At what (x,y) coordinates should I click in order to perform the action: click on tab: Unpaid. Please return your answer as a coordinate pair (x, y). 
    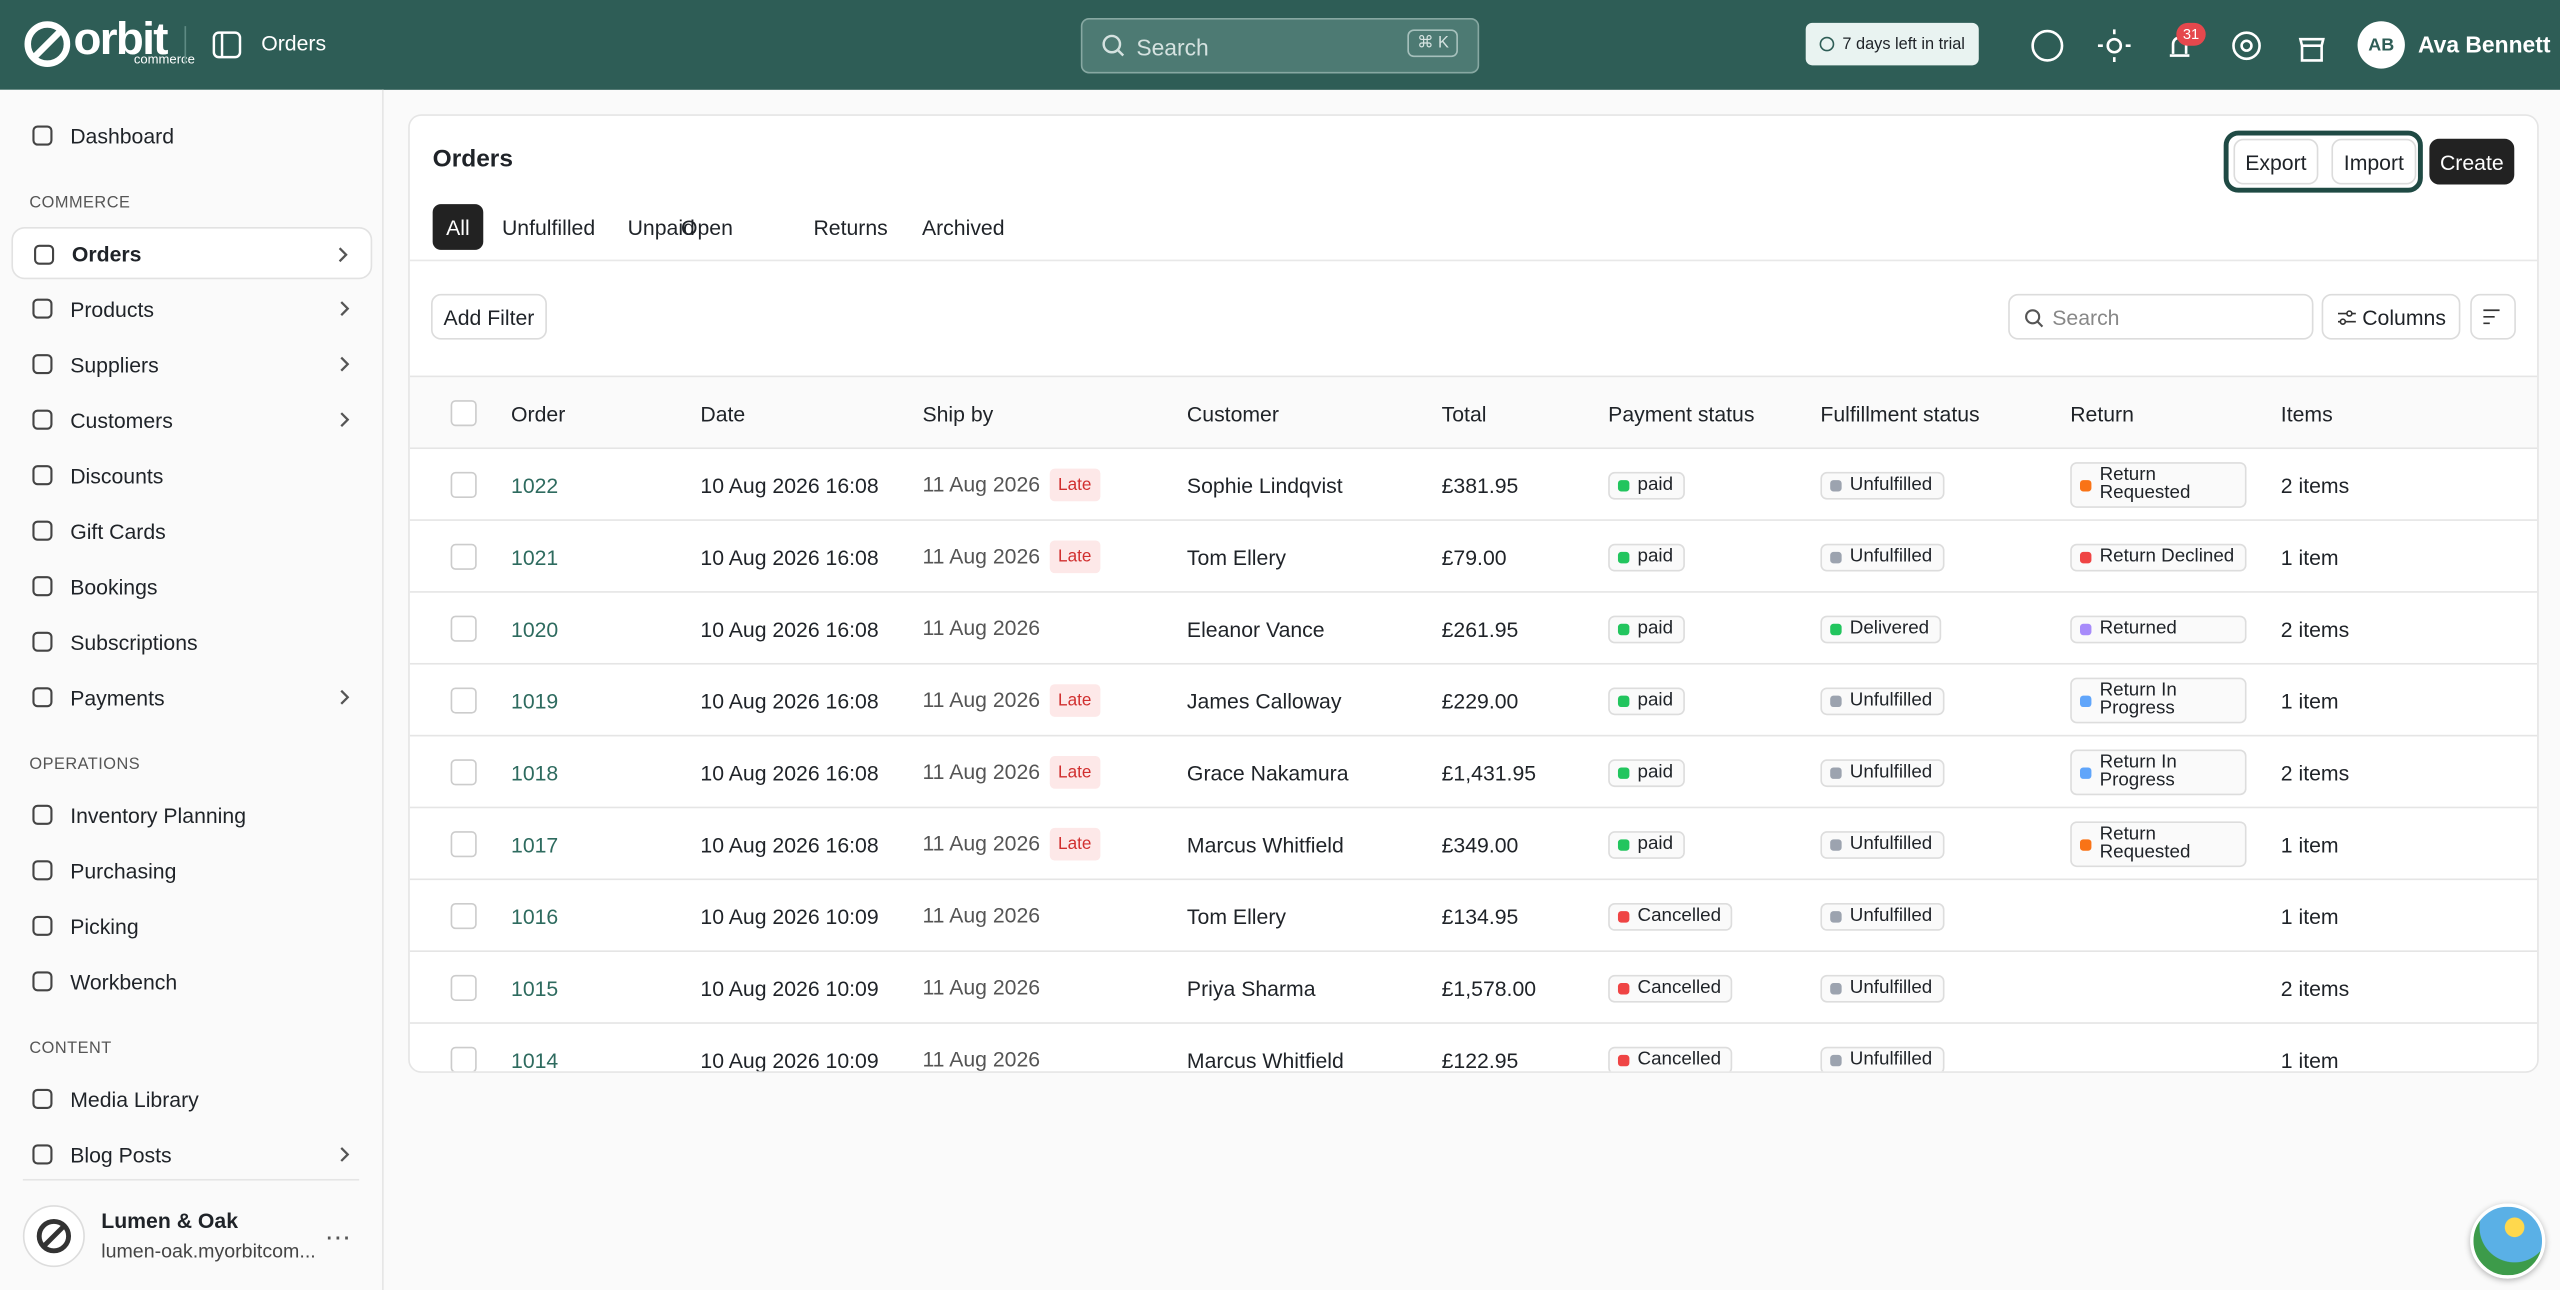
    Looking at the image, I should click on (661, 227).